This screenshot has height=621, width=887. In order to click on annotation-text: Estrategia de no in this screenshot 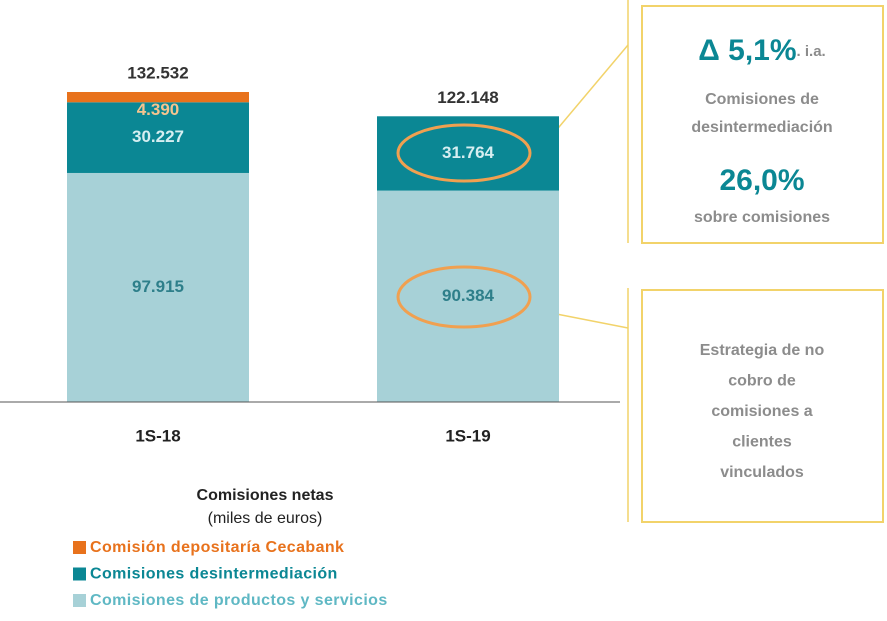, I will do `click(762, 350)`.